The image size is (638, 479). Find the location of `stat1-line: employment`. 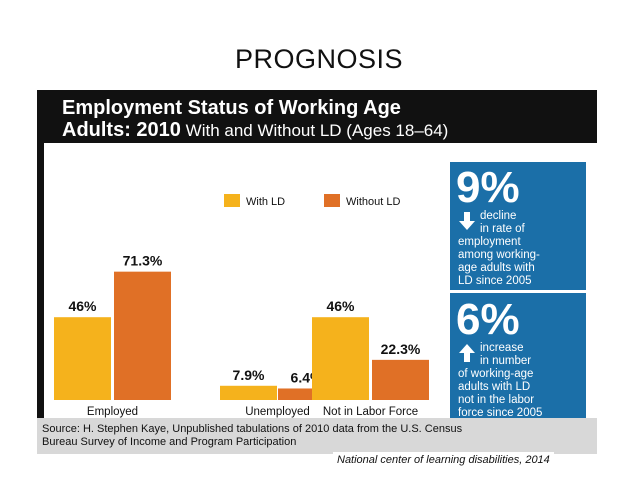

stat1-line: employment is located at coordinates (489, 242).